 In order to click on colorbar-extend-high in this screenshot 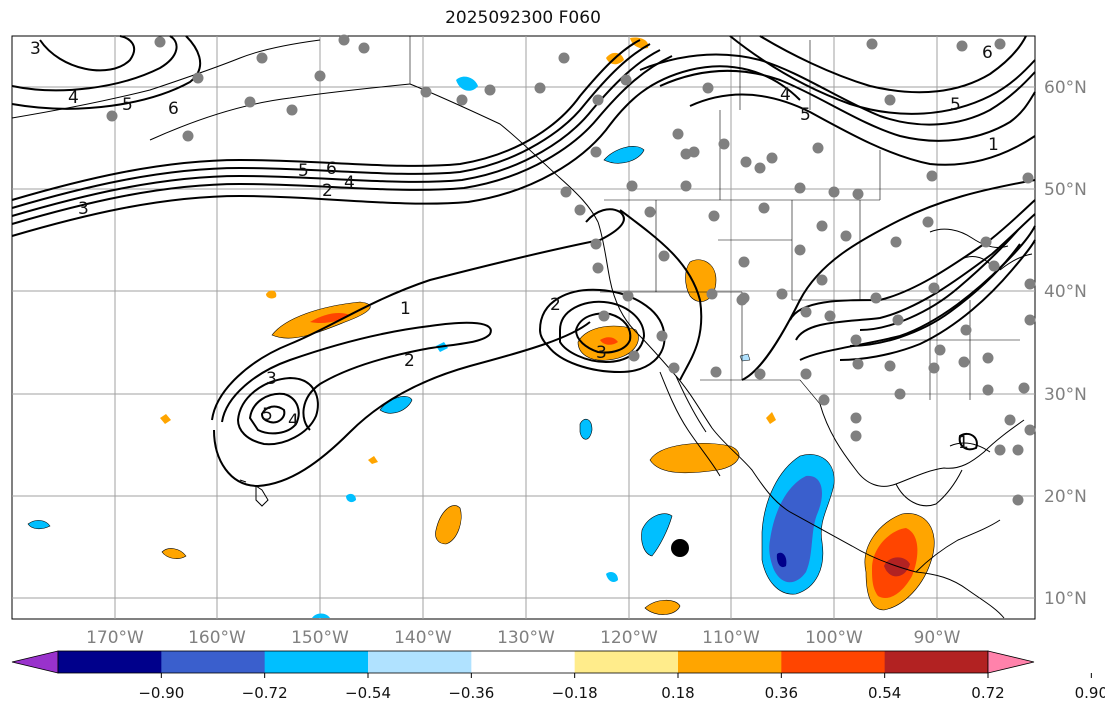, I will do `click(1011, 662)`.